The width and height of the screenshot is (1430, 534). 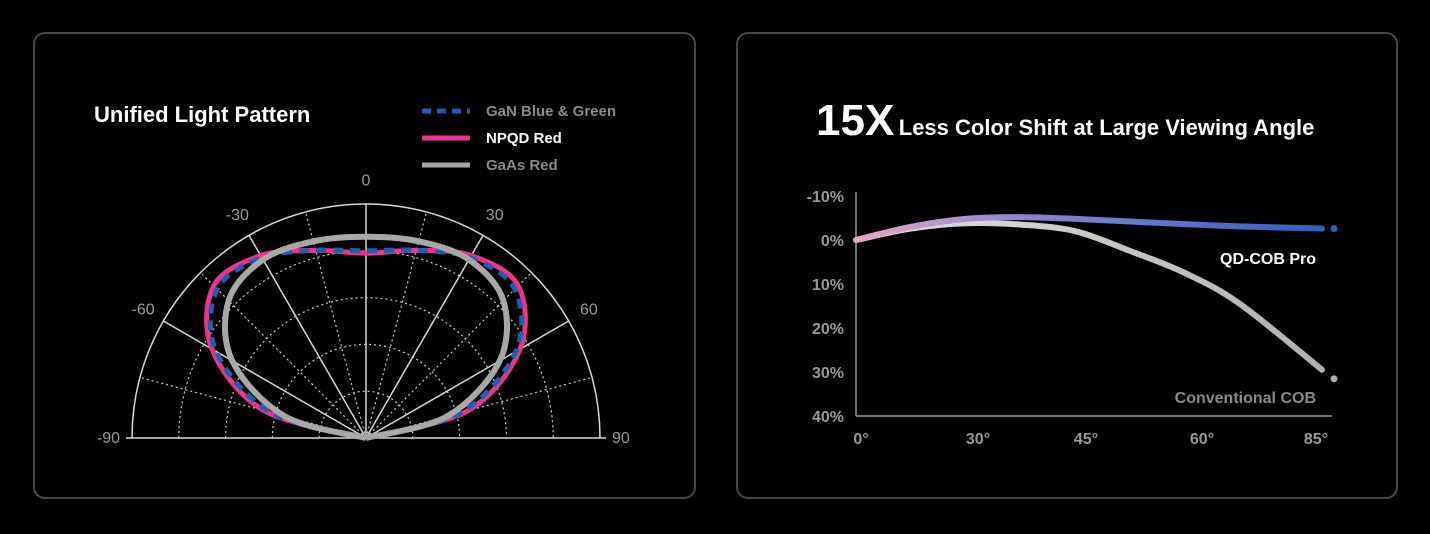 I want to click on x-tick-label: 60°, so click(x=1202, y=439).